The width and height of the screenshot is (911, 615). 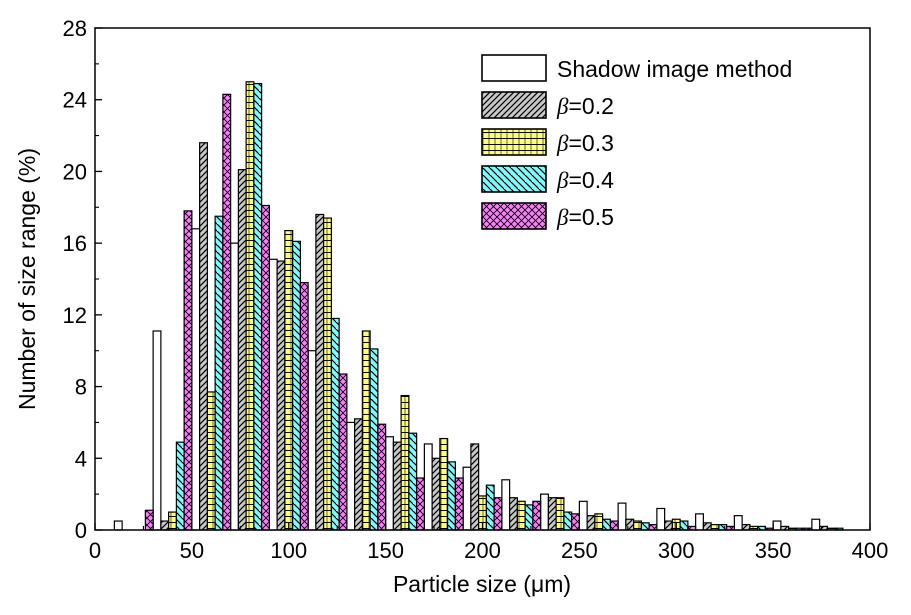 I want to click on x-tick-label: 50, so click(x=192, y=550).